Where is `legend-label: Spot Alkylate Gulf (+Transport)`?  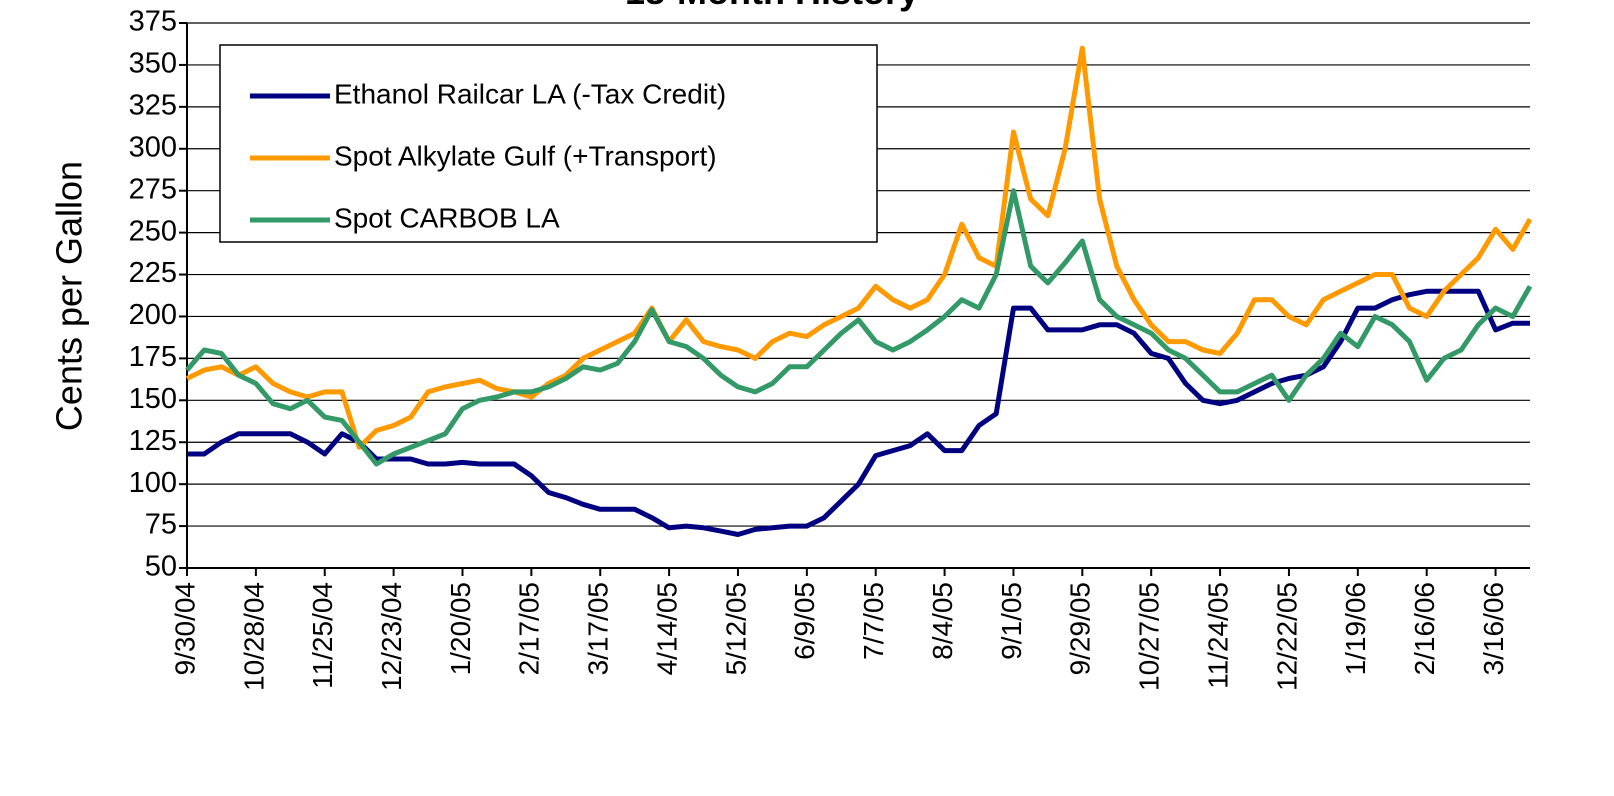 legend-label: Spot Alkylate Gulf (+Transport) is located at coordinates (525, 155).